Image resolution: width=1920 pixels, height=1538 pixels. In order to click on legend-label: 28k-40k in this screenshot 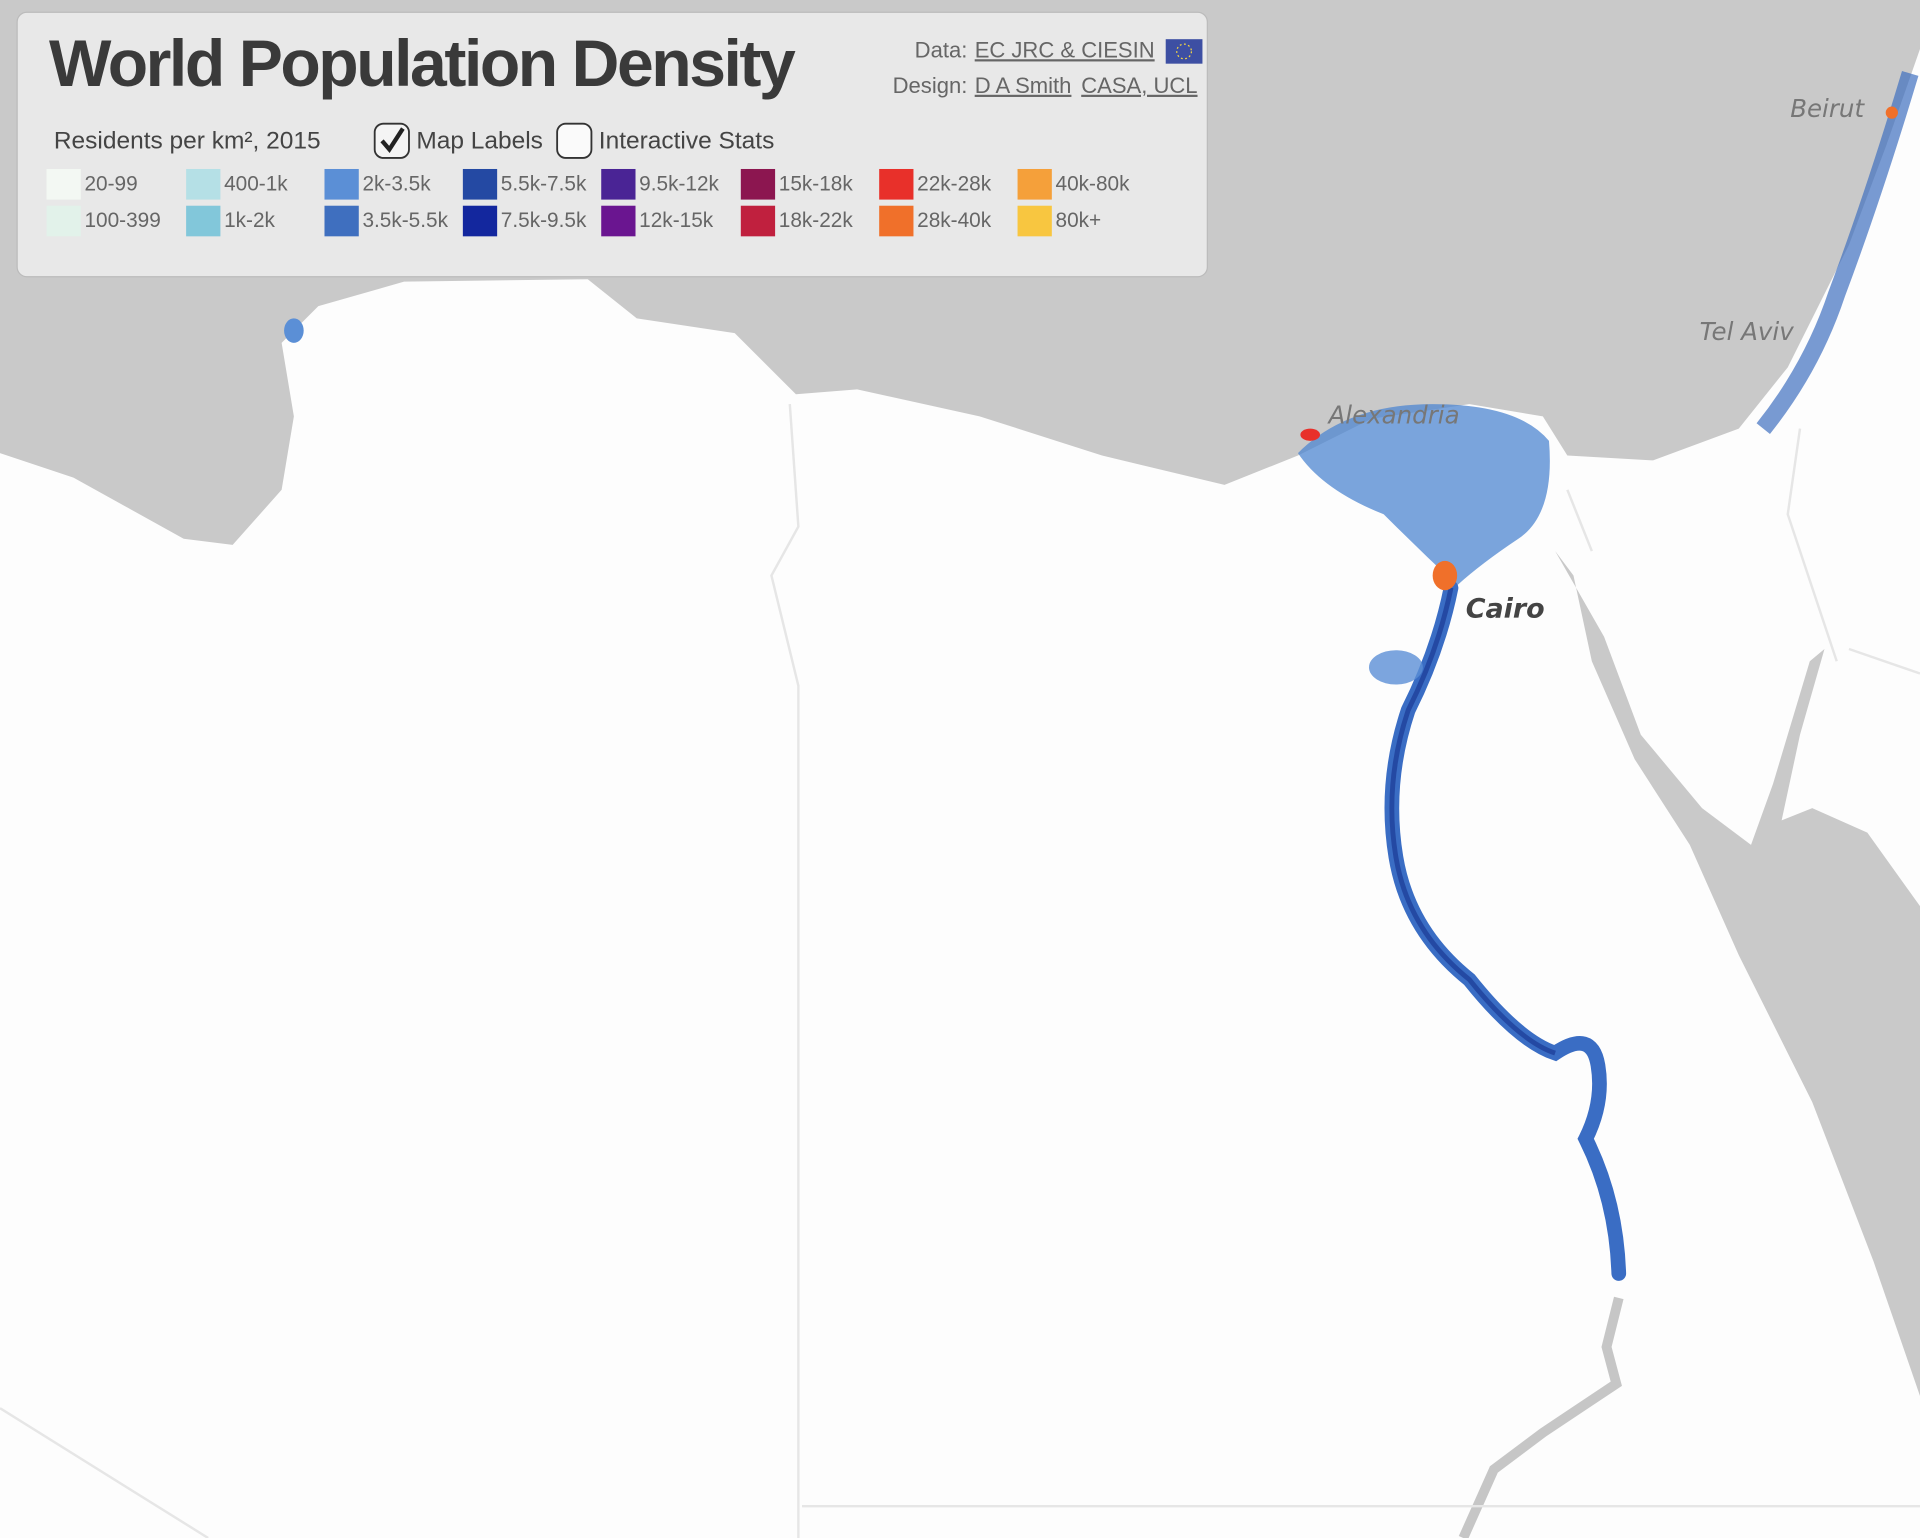, I will do `click(954, 220)`.